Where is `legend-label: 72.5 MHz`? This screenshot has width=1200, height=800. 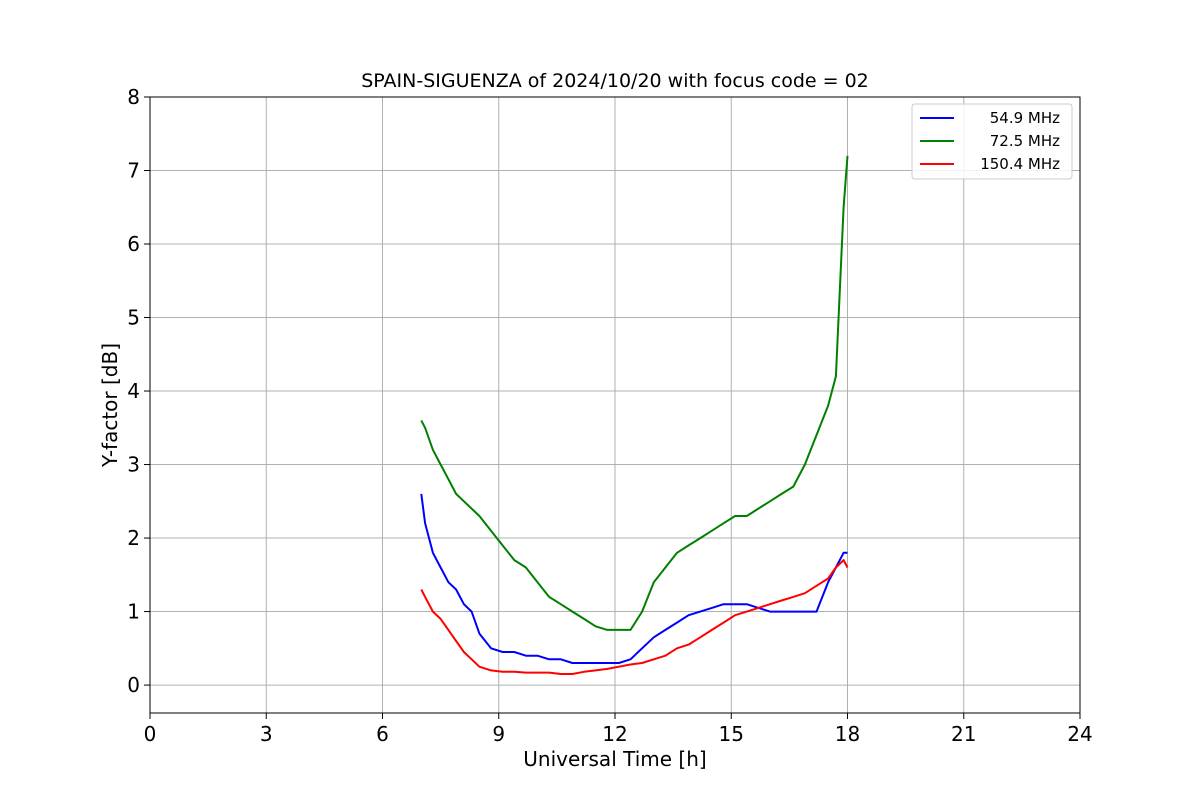
legend-label: 72.5 MHz is located at coordinates (1025, 141).